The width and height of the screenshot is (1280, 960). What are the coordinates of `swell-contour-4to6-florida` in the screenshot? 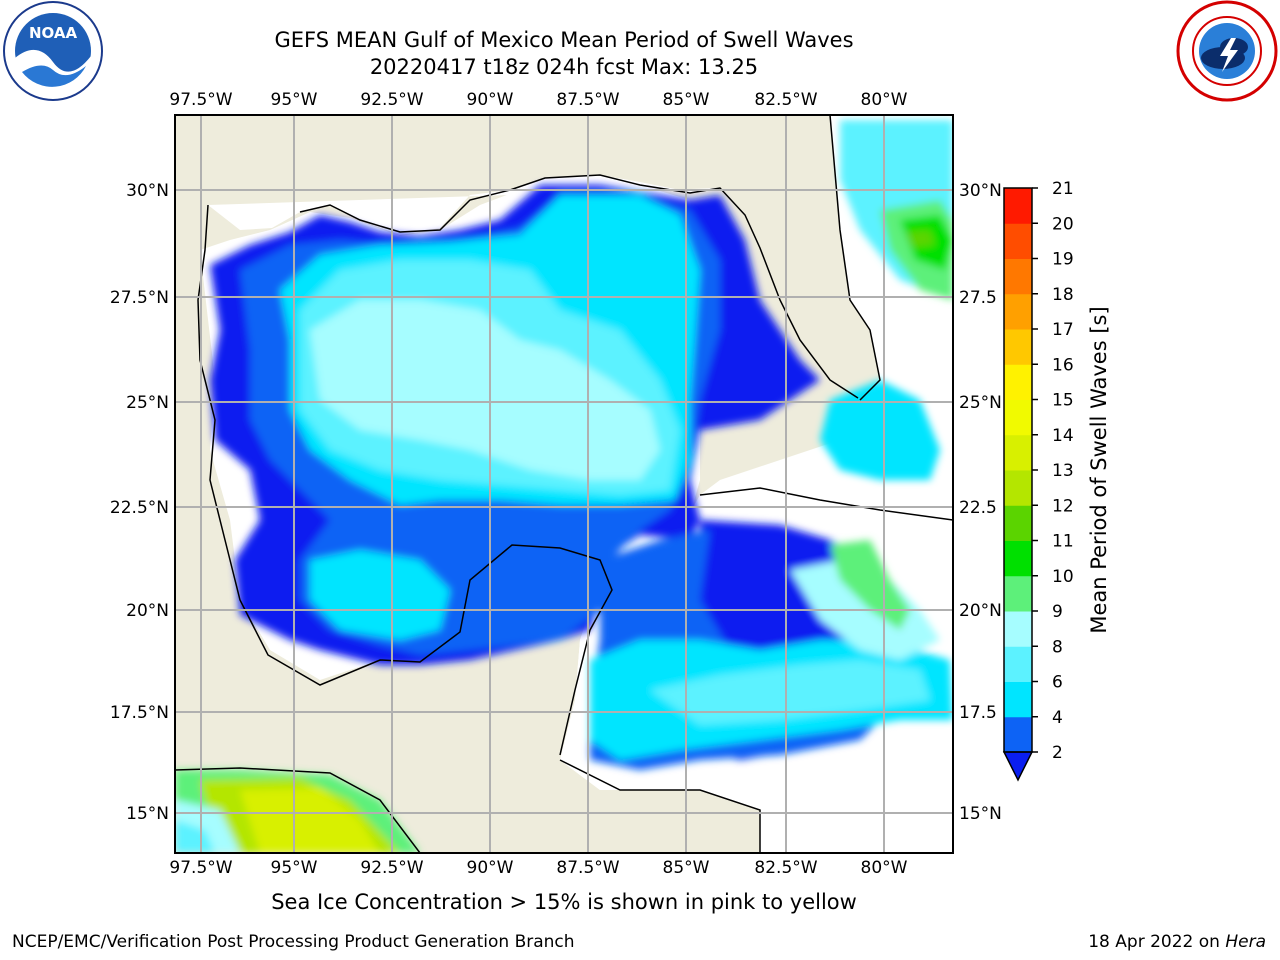 It's located at (880, 430).